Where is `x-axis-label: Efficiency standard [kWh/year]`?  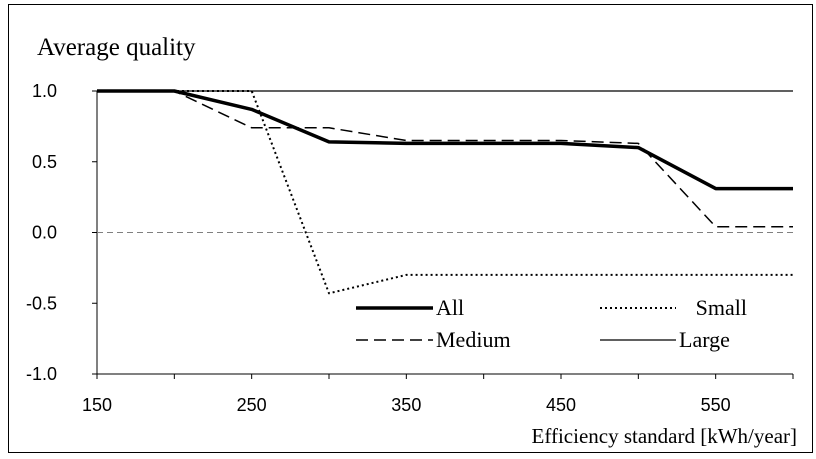
x-axis-label: Efficiency standard [kWh/year] is located at coordinates (664, 436).